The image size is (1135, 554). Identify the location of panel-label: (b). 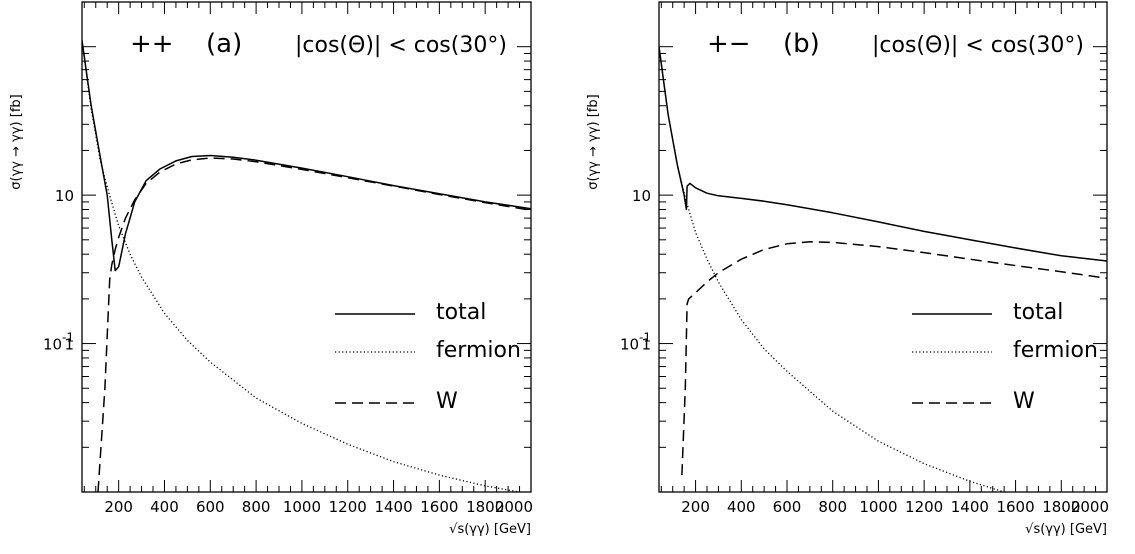
(801, 44).